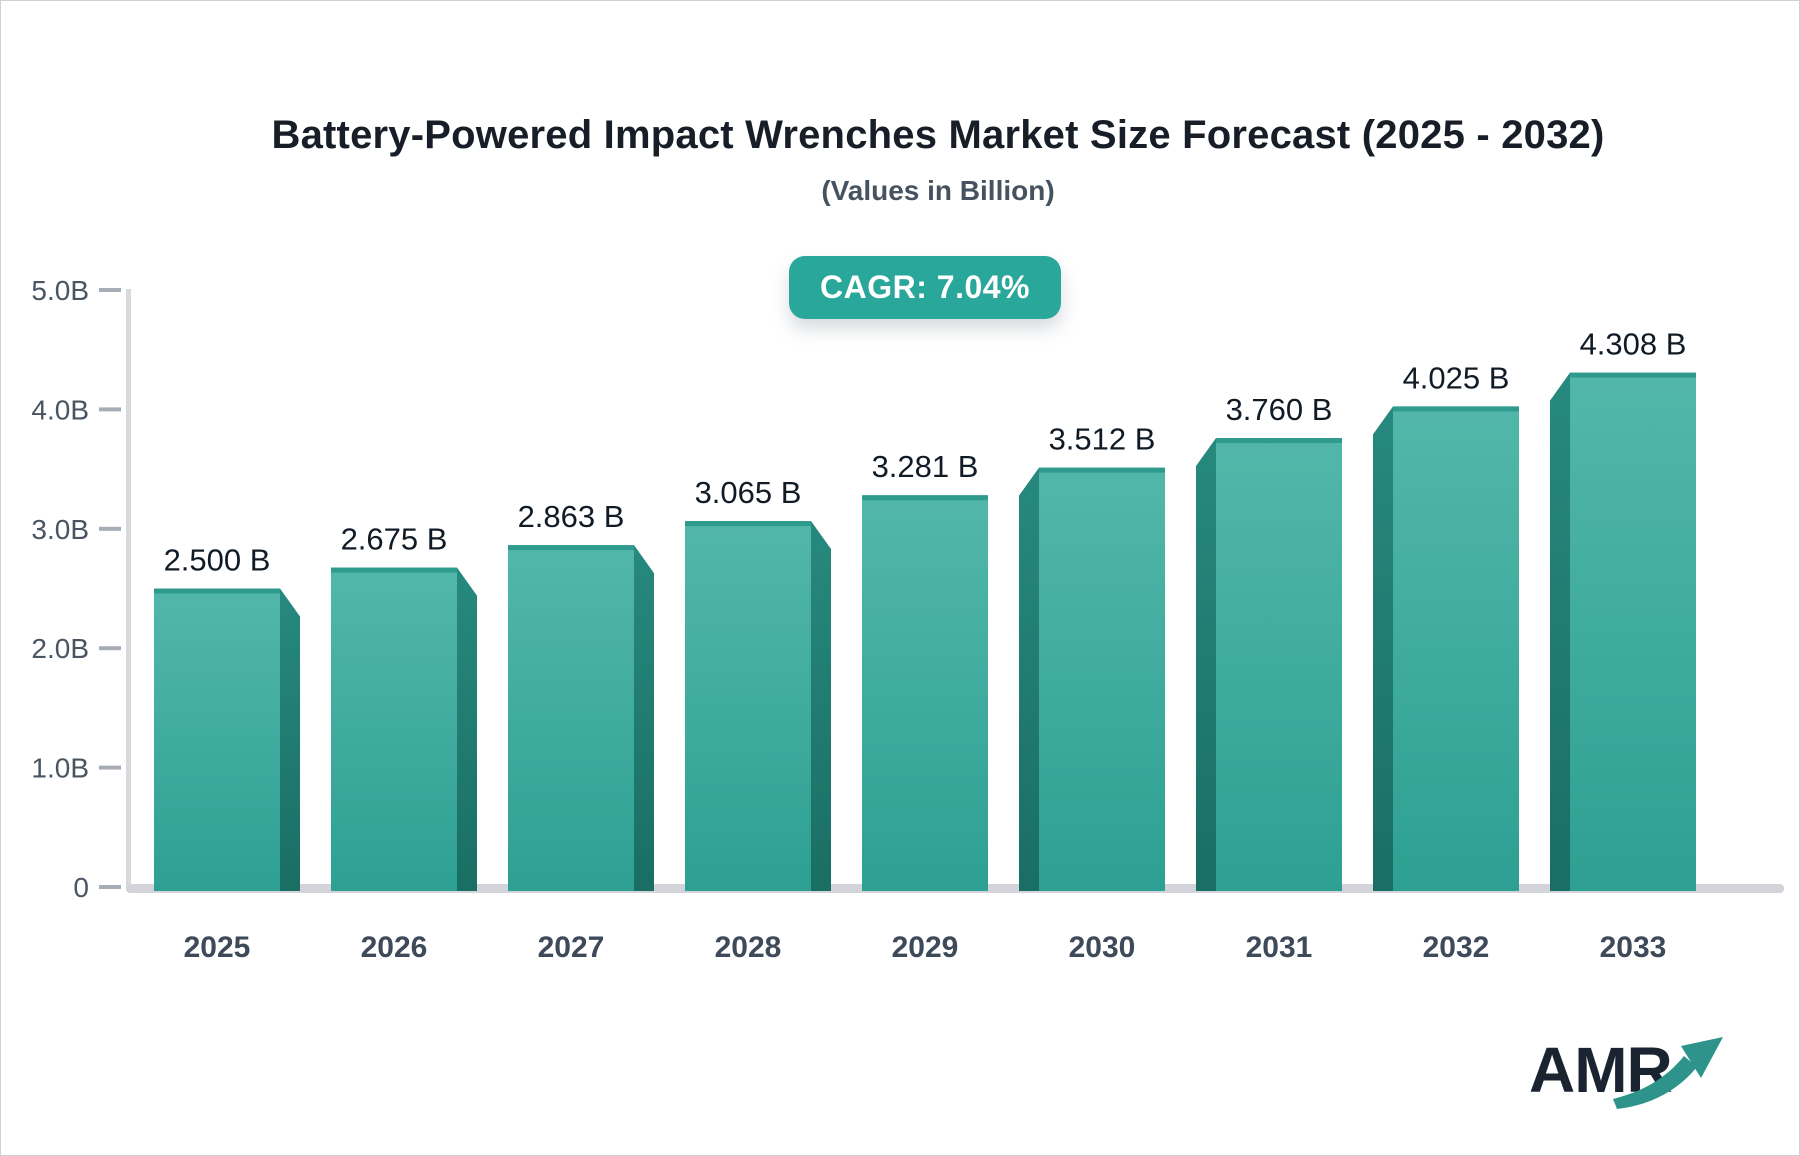 The image size is (1800, 1156). Describe the element at coordinates (1279, 947) in the screenshot. I see `x-category-label: 2031` at that location.